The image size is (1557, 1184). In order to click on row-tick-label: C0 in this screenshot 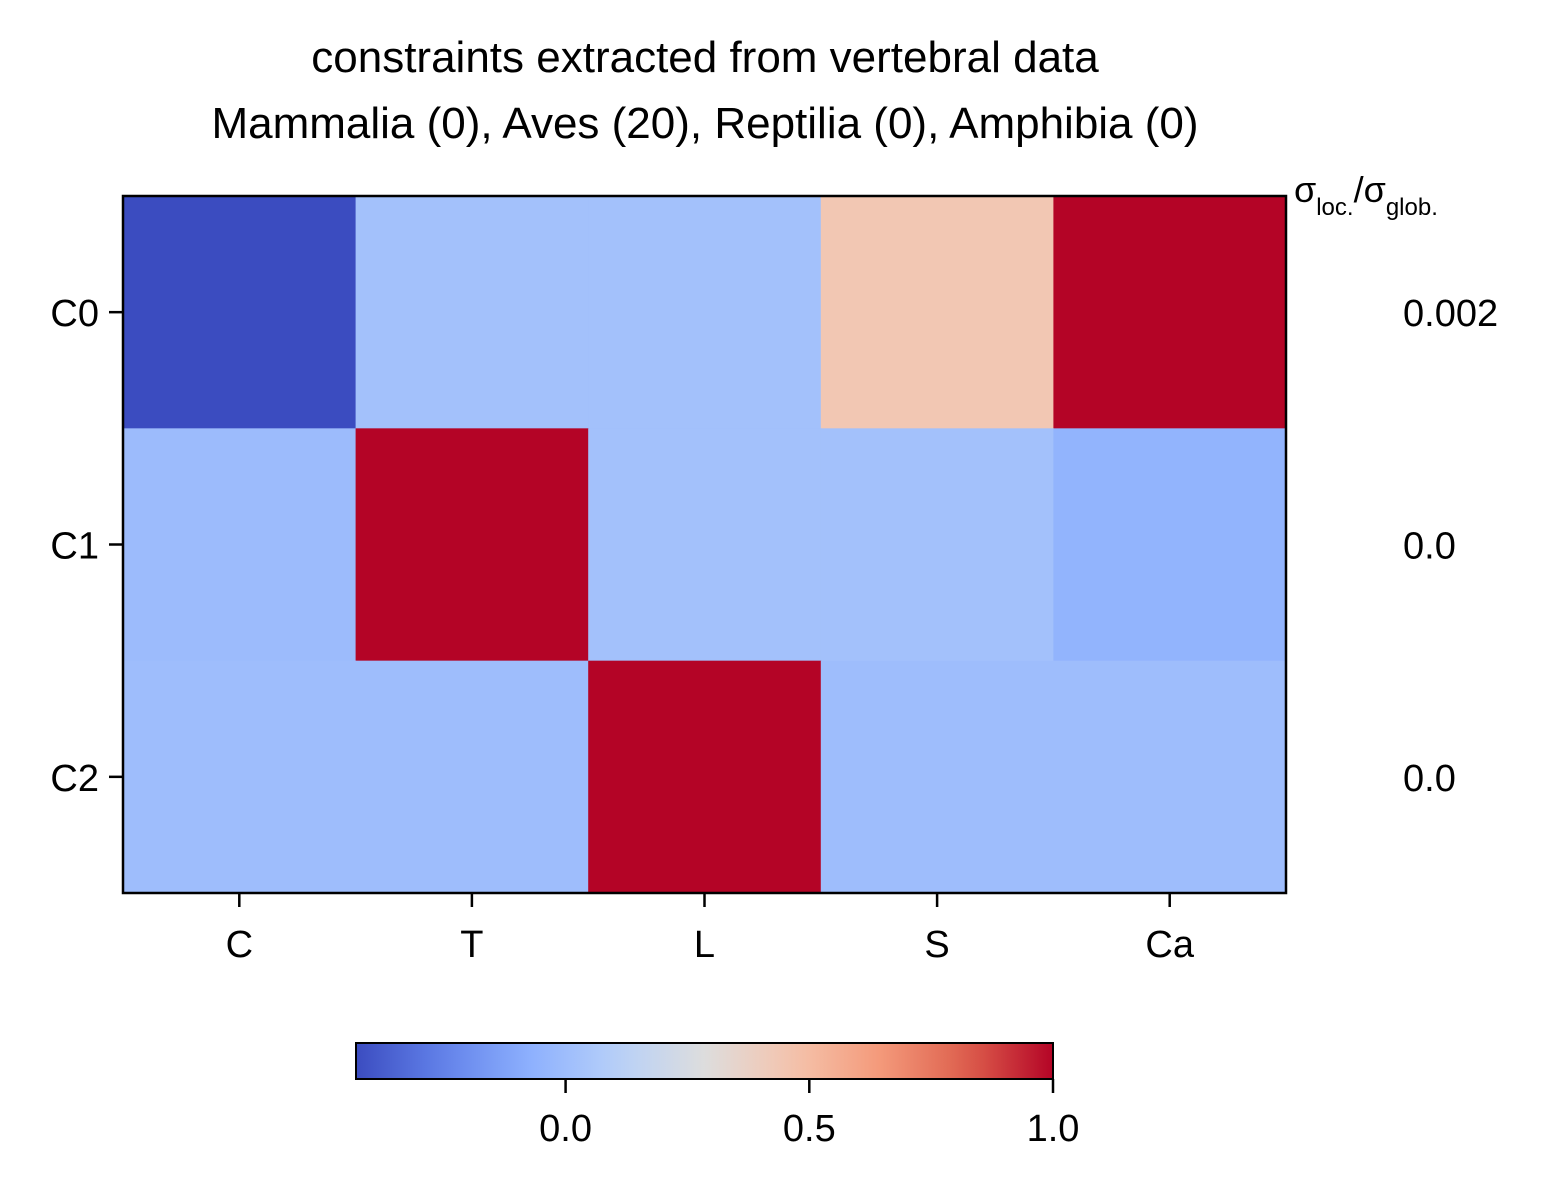, I will do `click(74, 314)`.